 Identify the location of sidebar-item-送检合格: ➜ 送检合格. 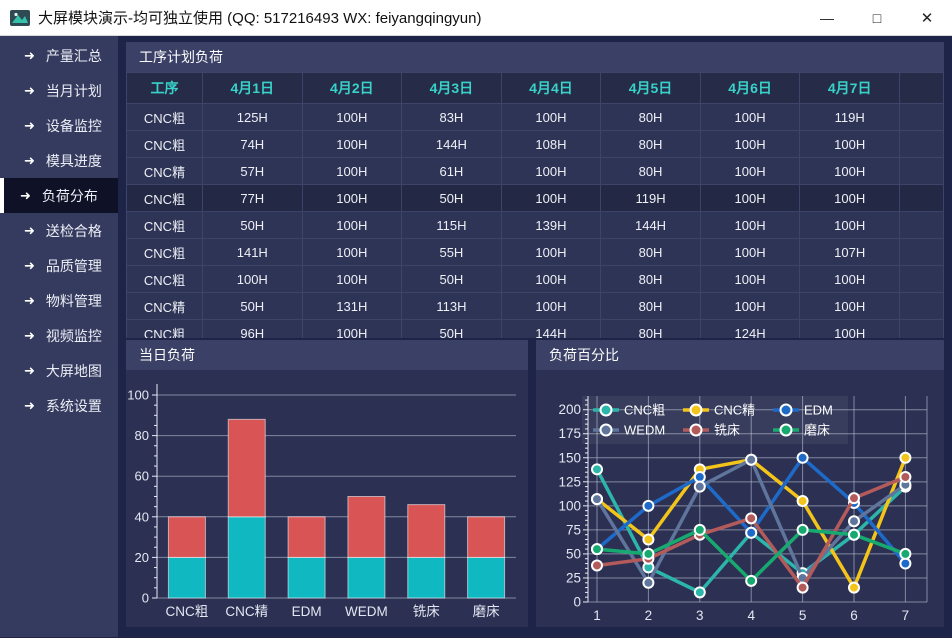
(59, 230).